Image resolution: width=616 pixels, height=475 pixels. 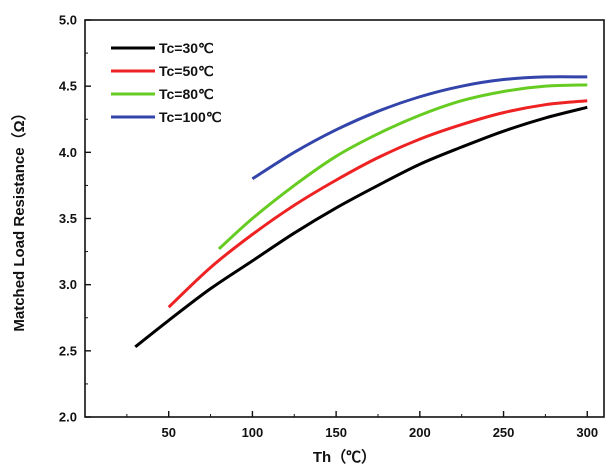 What do you see at coordinates (344, 457) in the screenshot?
I see `x-axis-title: Th（℃）` at bounding box center [344, 457].